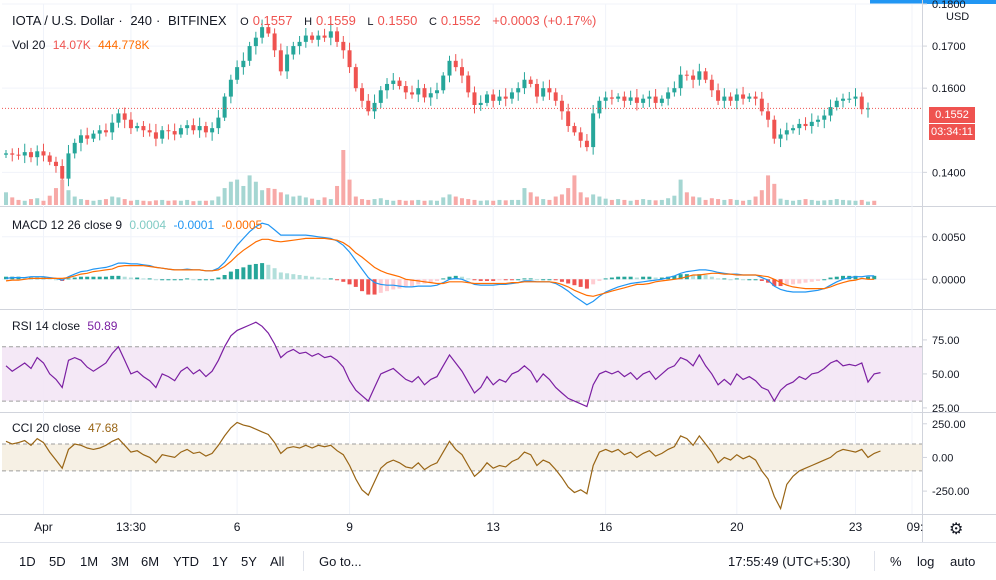 Image resolution: width=996 pixels, height=580 pixels. I want to click on range-1y: 1Y, so click(220, 561).